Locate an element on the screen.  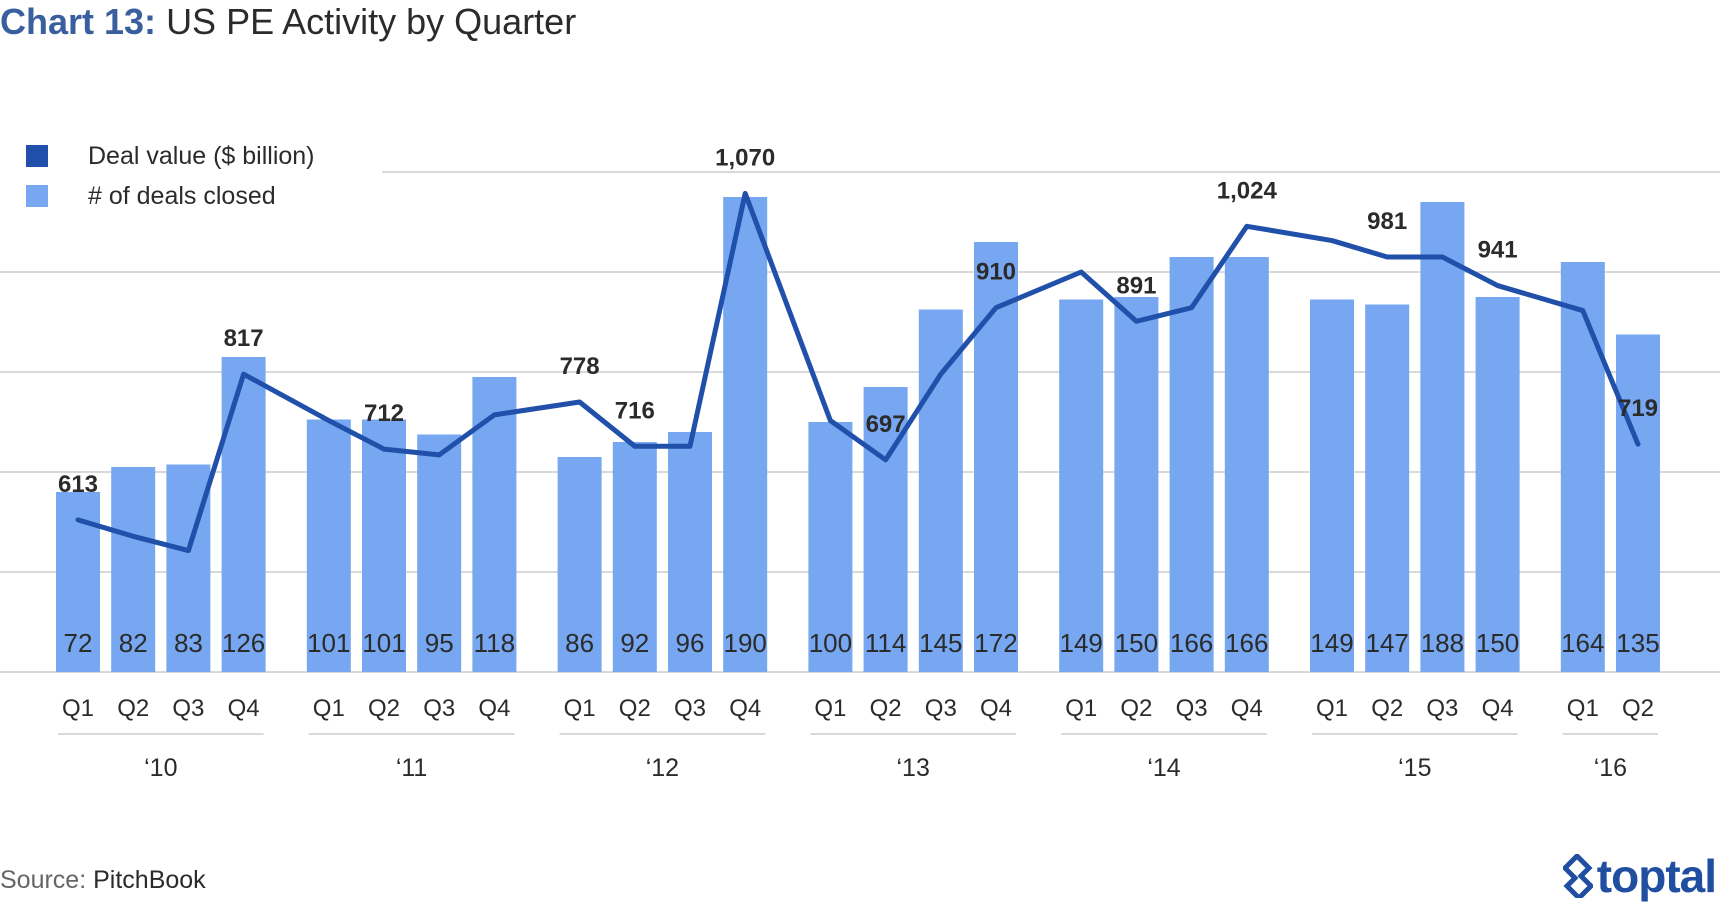
line-value-label: 1,070 is located at coordinates (745, 157).